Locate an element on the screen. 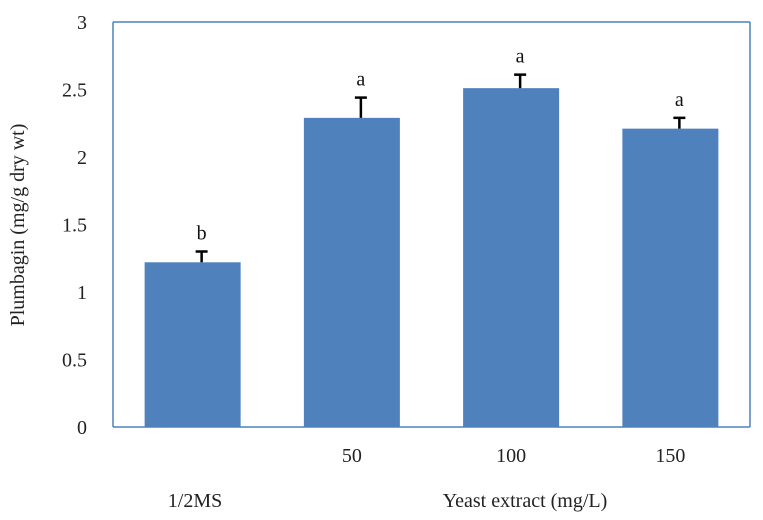 The width and height of the screenshot is (763, 520). significance-letter: b is located at coordinates (202, 234).